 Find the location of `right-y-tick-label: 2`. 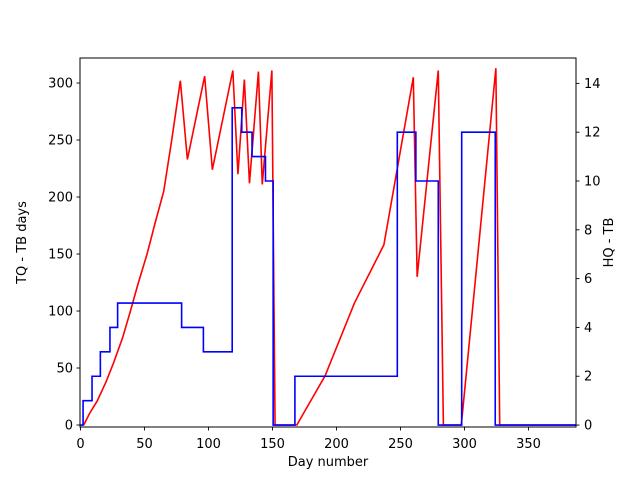

right-y-tick-label: 2 is located at coordinates (588, 377).